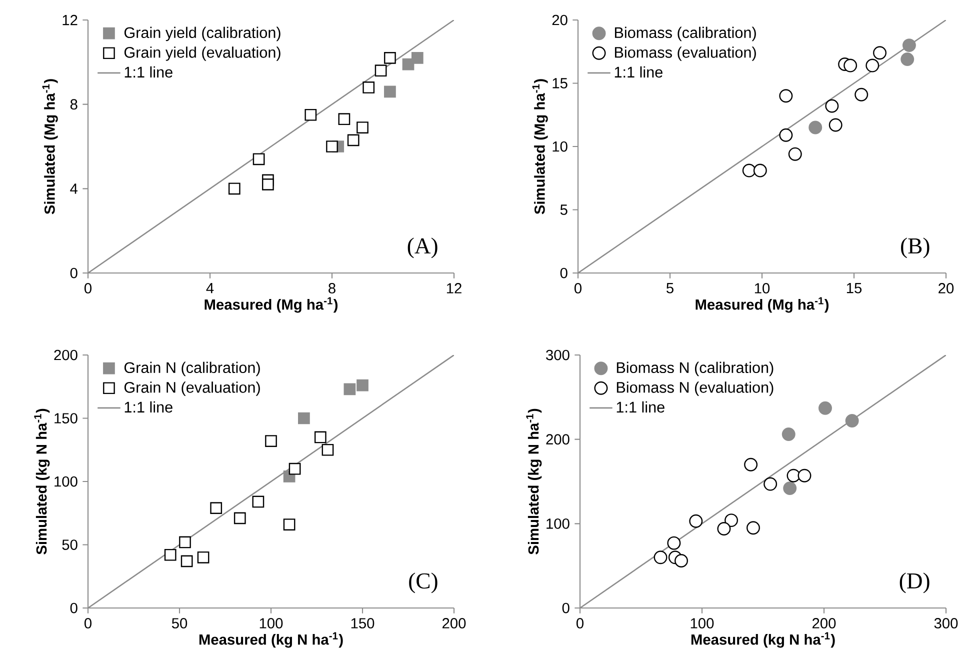 Image resolution: width=963 pixels, height=672 pixels. I want to click on legend-label: Biomass N (evaluation), so click(695, 389).